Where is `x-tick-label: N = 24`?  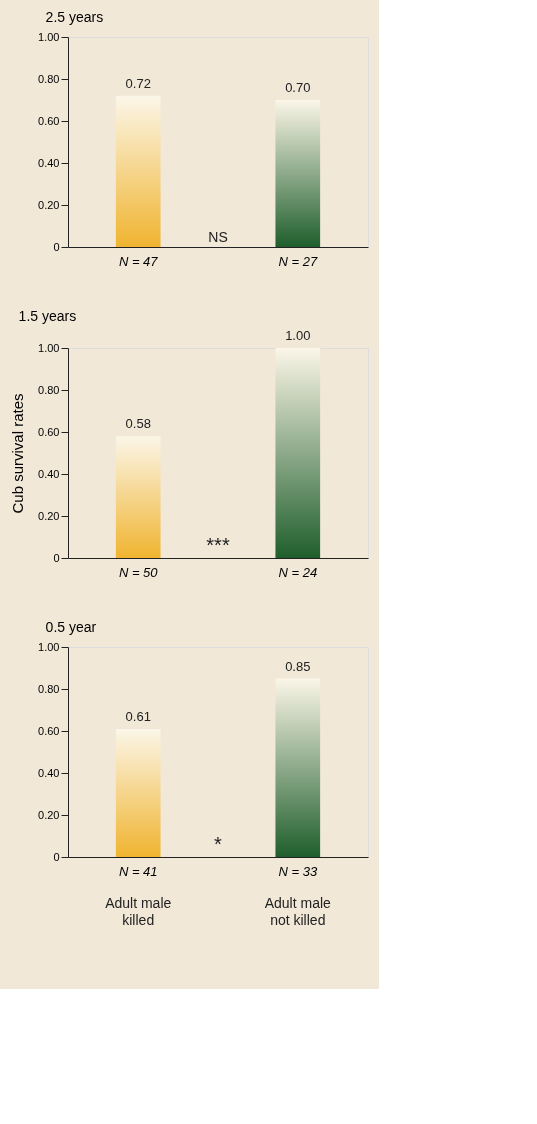 x-tick-label: N = 24 is located at coordinates (298, 572).